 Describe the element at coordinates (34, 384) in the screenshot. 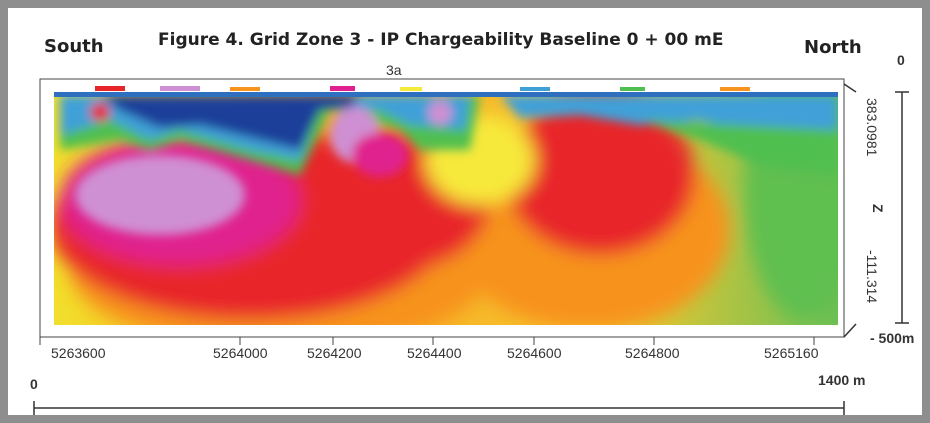

I see `scale-start-label: 0` at that location.